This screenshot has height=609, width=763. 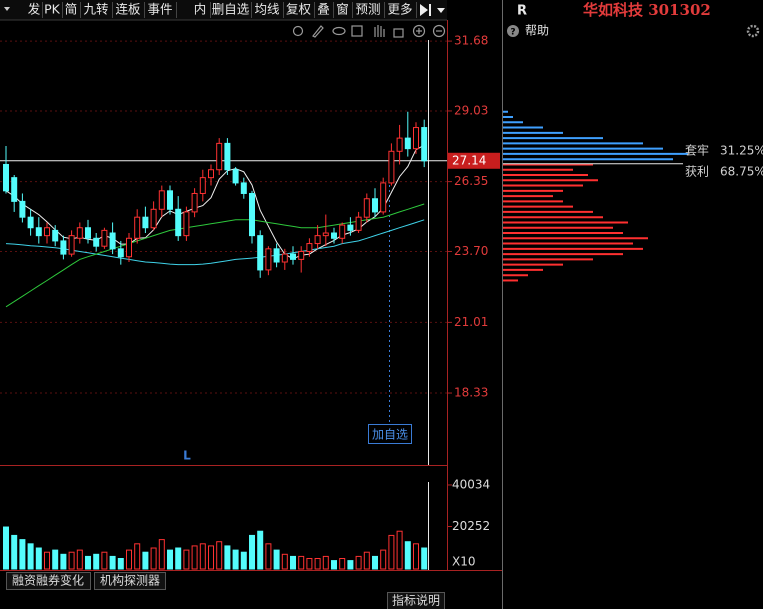 I want to click on draw-icon, so click(x=318, y=31).